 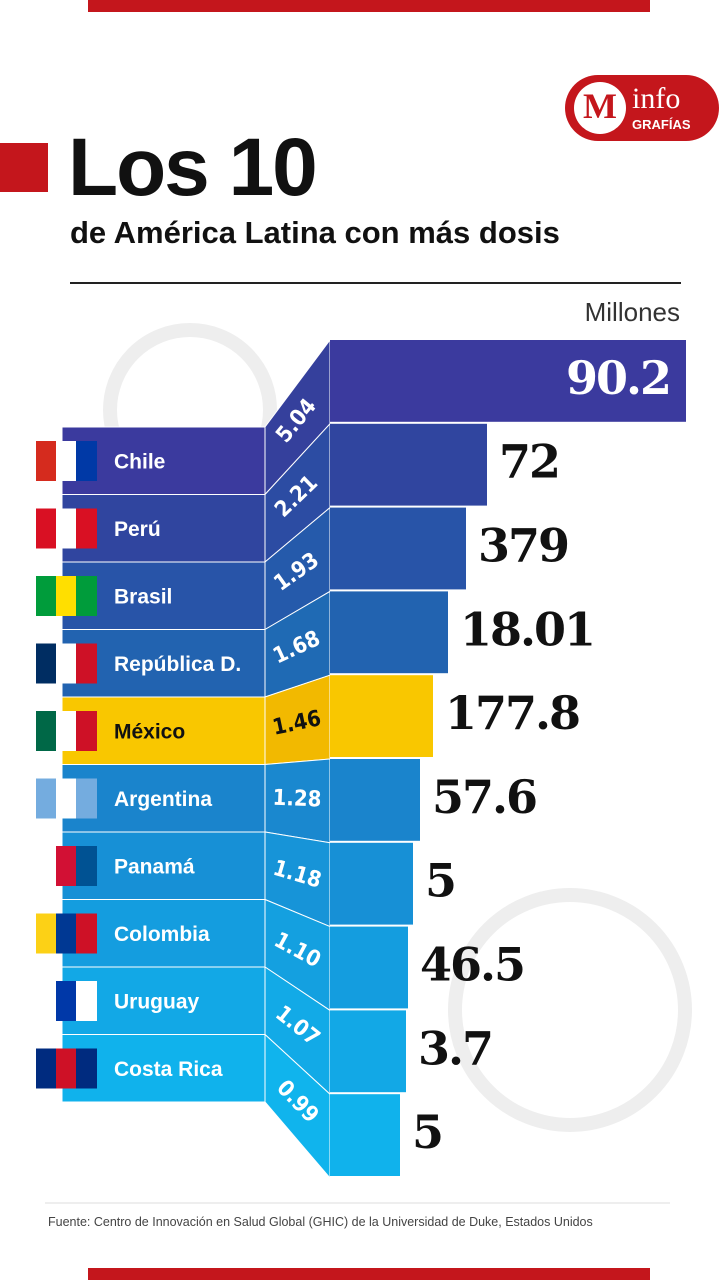 I want to click on dose-label: 57.6, so click(x=484, y=797).